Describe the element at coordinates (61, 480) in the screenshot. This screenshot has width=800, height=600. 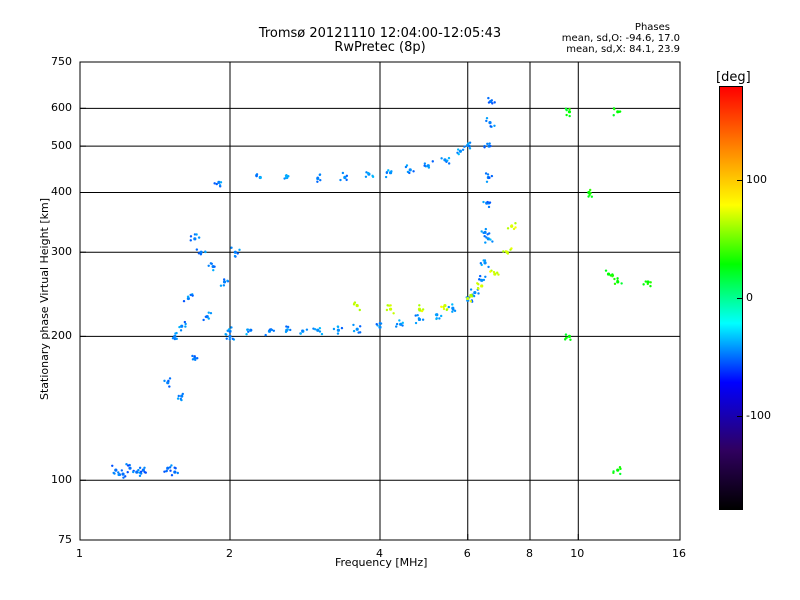
I see `y-tick-label: 100` at that location.